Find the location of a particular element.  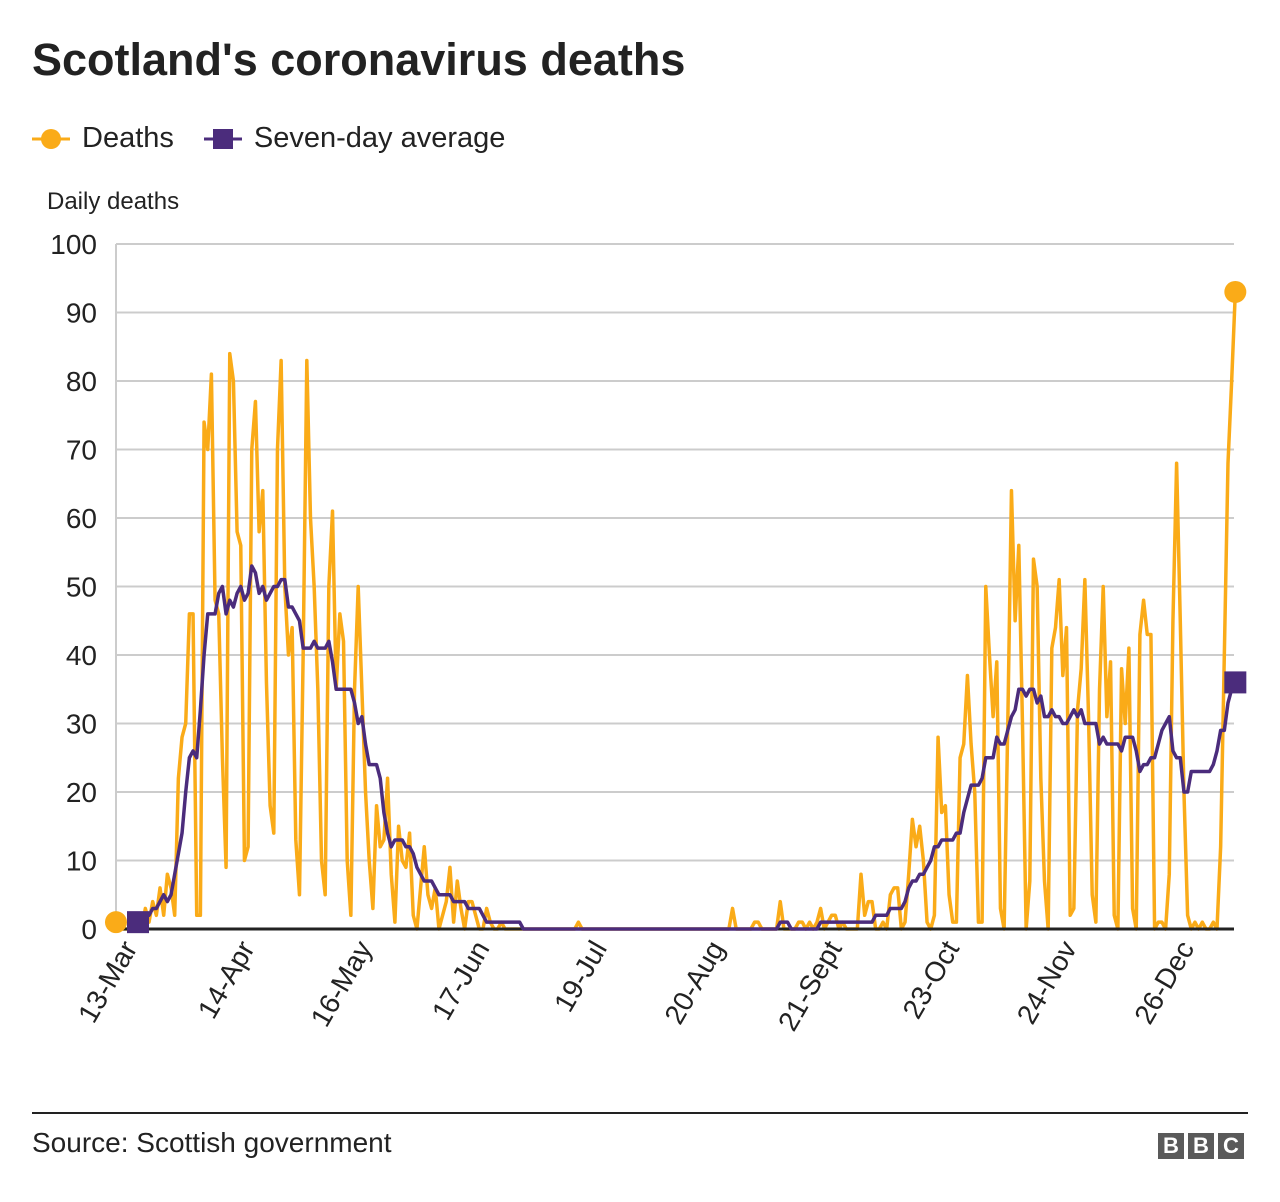

y-tick-label: 0 is located at coordinates (89, 929).